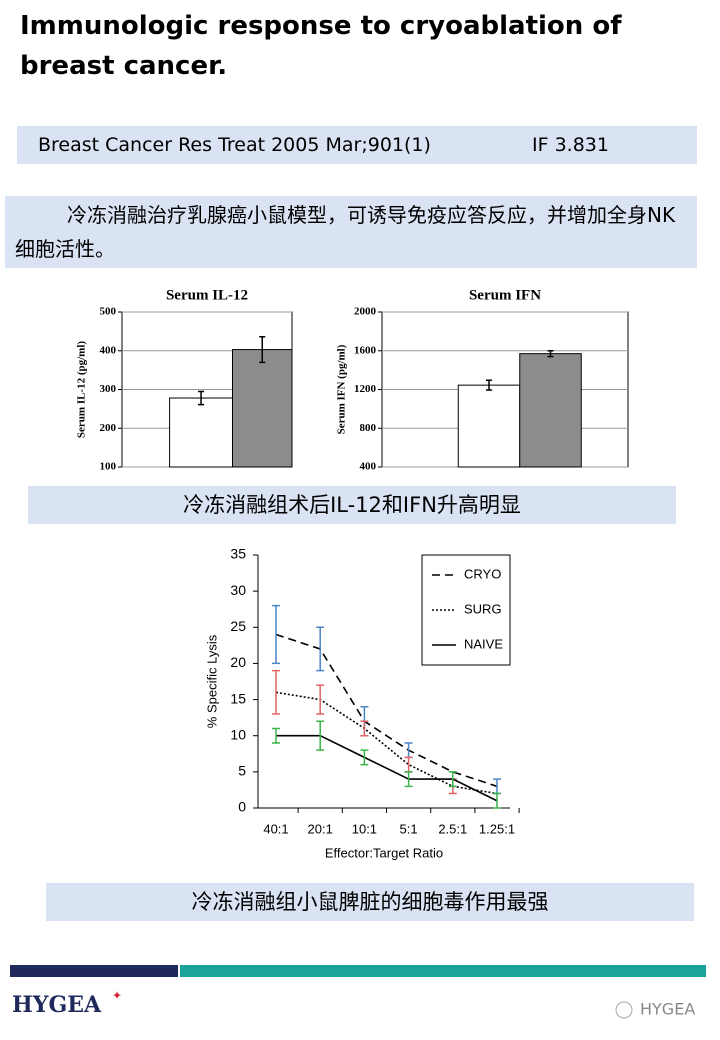 This screenshot has width=720, height=1040. Describe the element at coordinates (108, 389) in the screenshot. I see `y-tick-label: 300` at that location.